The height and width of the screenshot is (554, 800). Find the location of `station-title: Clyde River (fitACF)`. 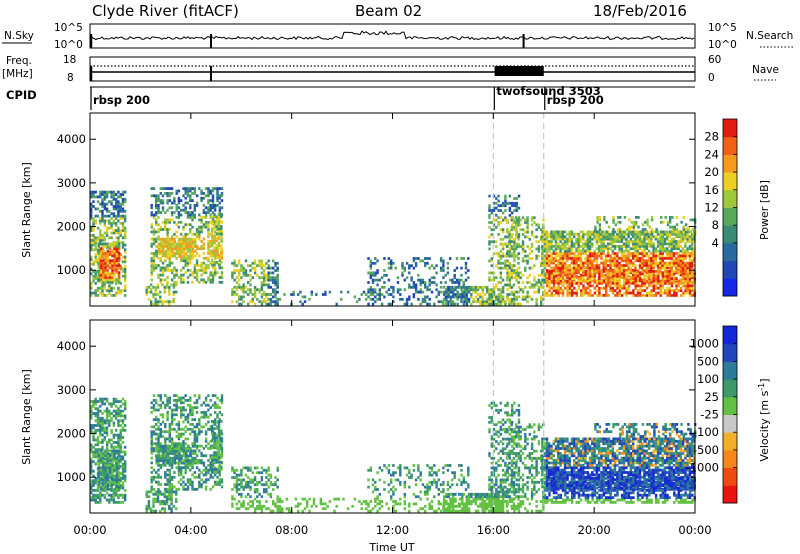

station-title: Clyde River (fitACF) is located at coordinates (165, 11).